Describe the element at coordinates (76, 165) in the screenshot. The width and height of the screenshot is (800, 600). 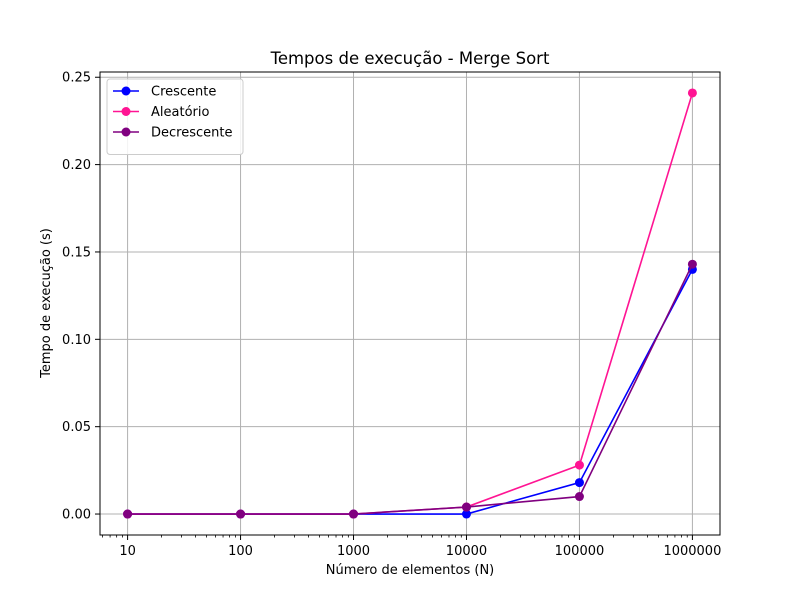
I see `y-tick-label: 0.20` at that location.